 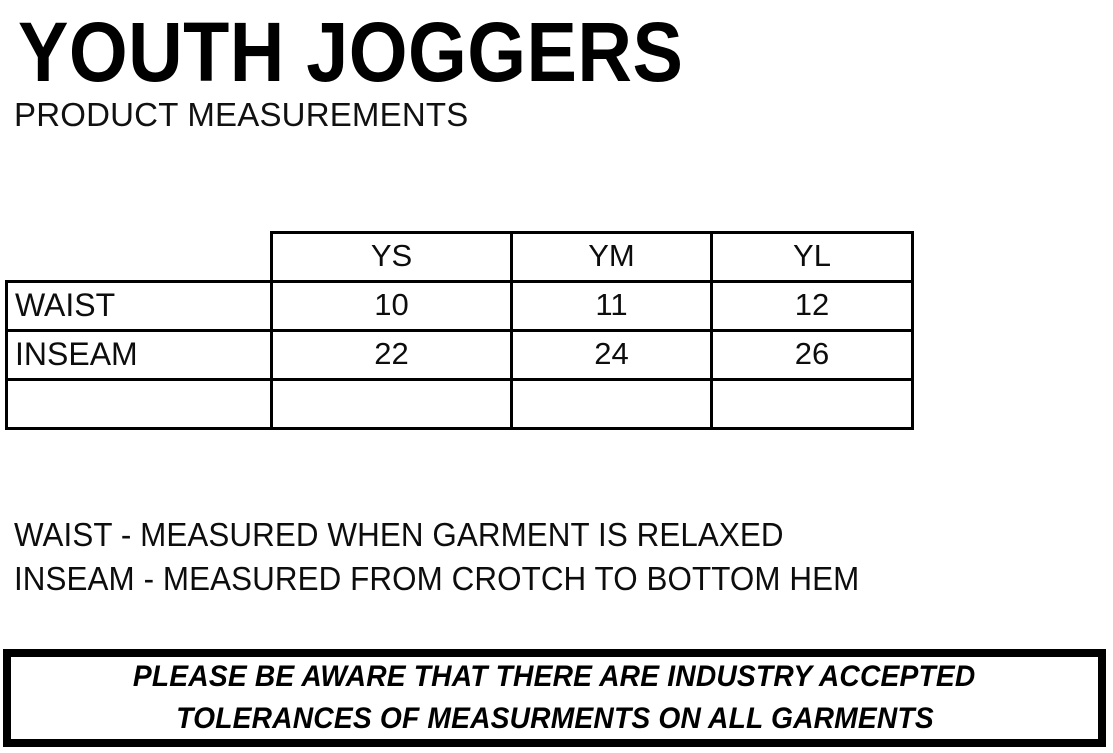 I want to click on table-header-row: YS YM YL, so click(x=460, y=257).